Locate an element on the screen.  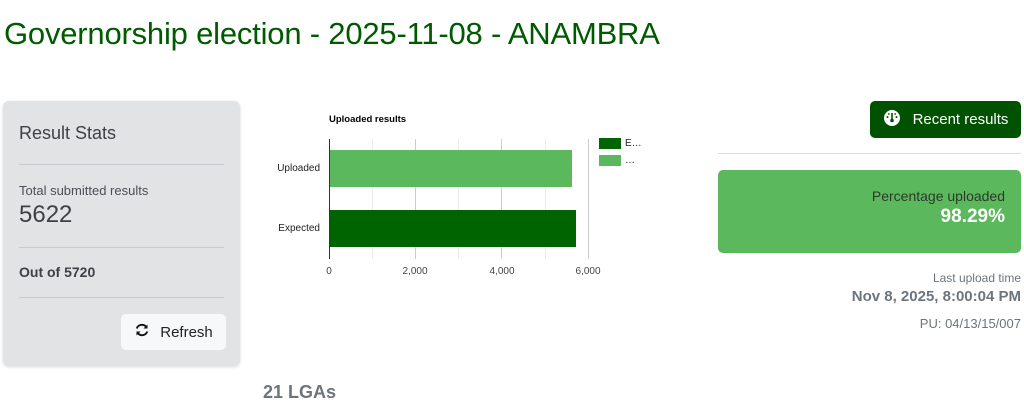
percentage-uploaded-card: Percentage uploaded 98.29% is located at coordinates (869, 211).